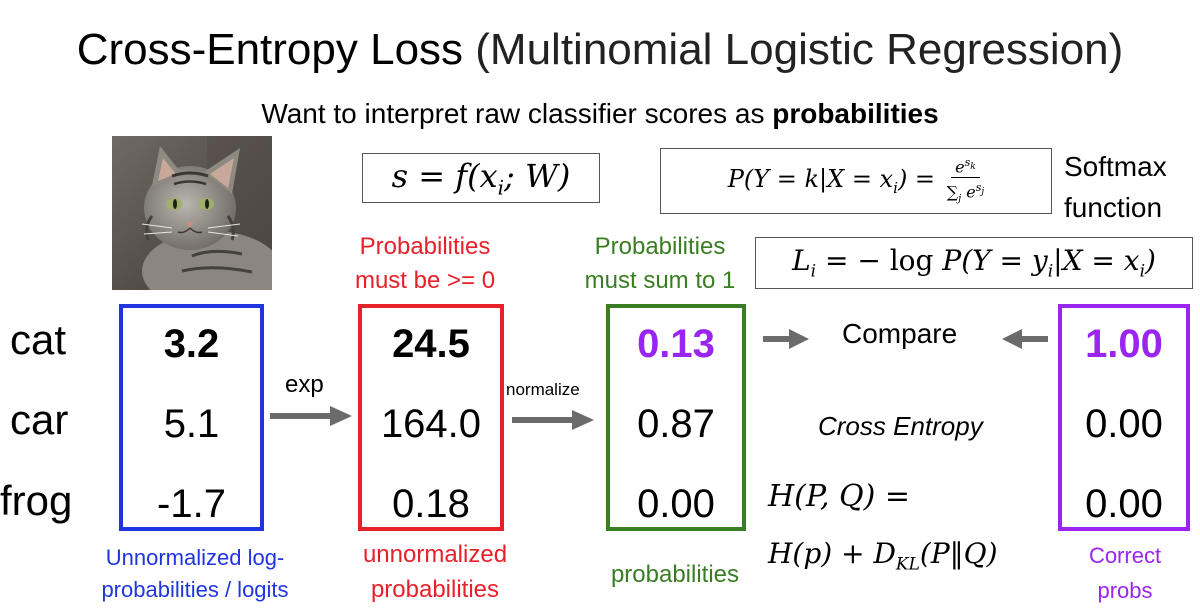 Image resolution: width=1200 pixels, height=616 pixels. I want to click on purple-bottom-note-2: probs, so click(1125, 590).